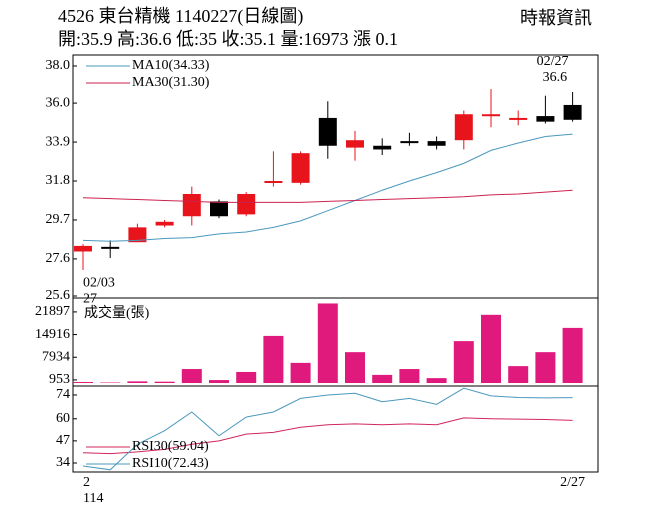  Describe the element at coordinates (58, 65) in the screenshot. I see `y-tick-label: 38.0` at that location.